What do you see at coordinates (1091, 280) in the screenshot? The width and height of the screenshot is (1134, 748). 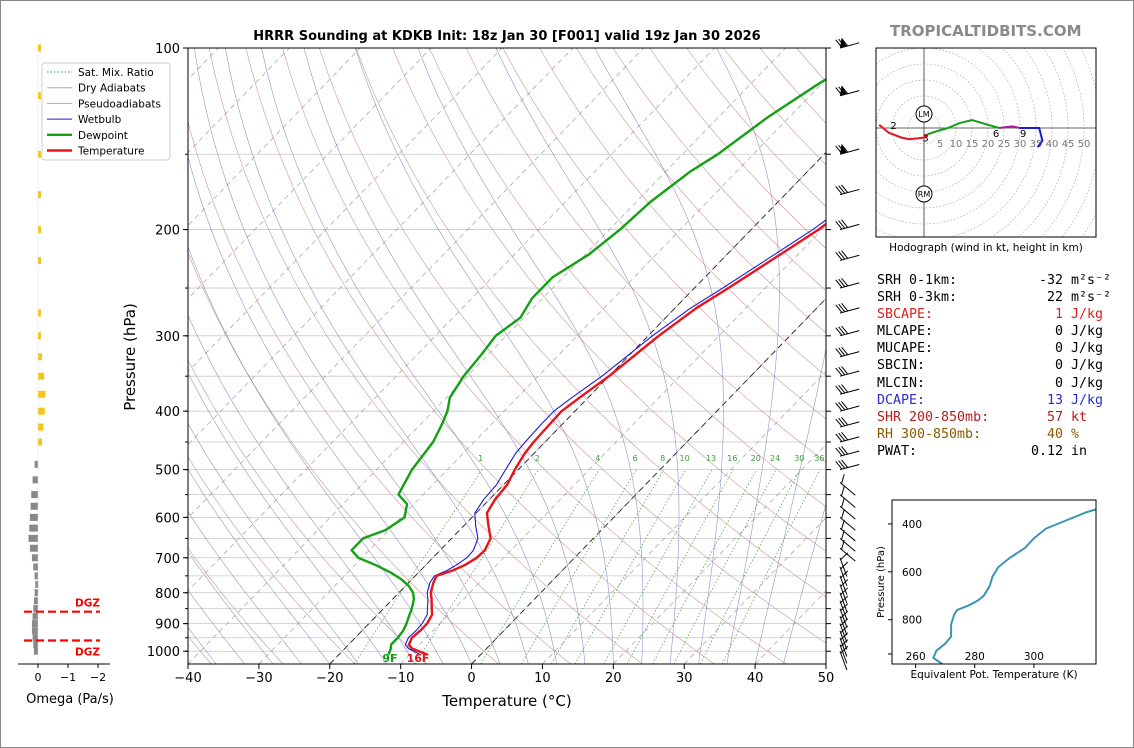 I see `parameter-unit: m²s⁻²` at bounding box center [1091, 280].